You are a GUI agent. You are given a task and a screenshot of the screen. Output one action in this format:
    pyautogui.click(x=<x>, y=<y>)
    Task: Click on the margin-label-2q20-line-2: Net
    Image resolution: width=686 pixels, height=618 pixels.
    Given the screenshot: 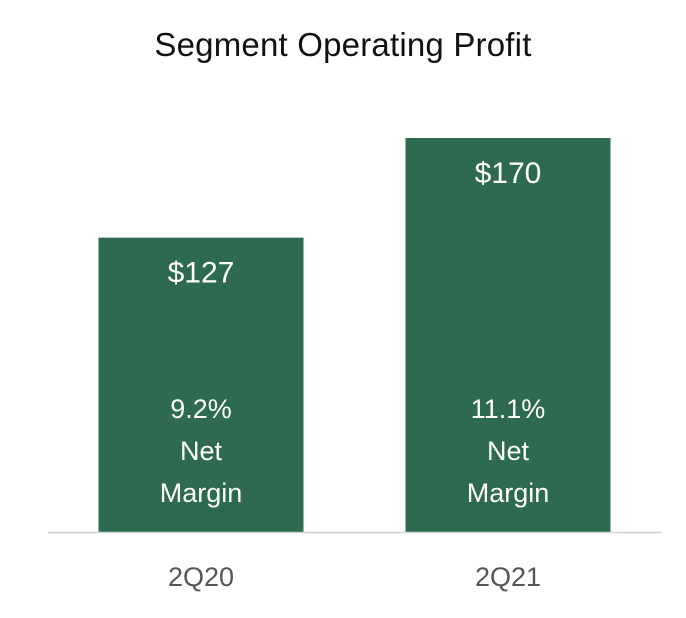 What is the action you would take?
    pyautogui.click(x=201, y=451)
    